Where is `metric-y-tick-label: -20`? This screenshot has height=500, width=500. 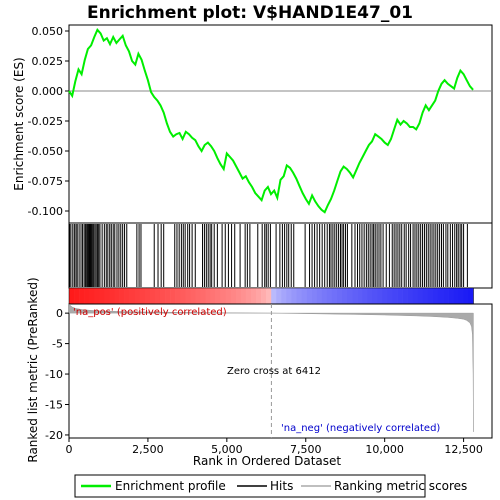
metric-y-tick-label: -20 is located at coordinates (54, 435).